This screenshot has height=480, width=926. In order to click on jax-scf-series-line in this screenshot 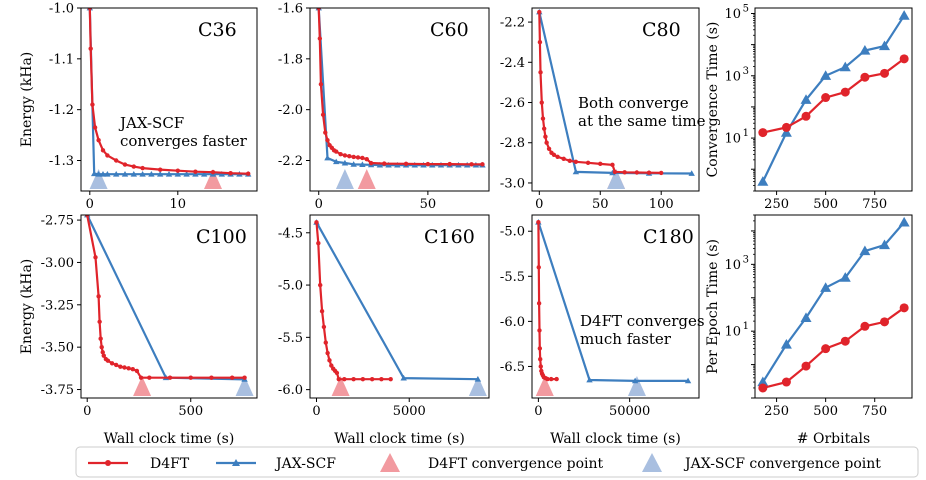, I will do `click(612, 301)`.